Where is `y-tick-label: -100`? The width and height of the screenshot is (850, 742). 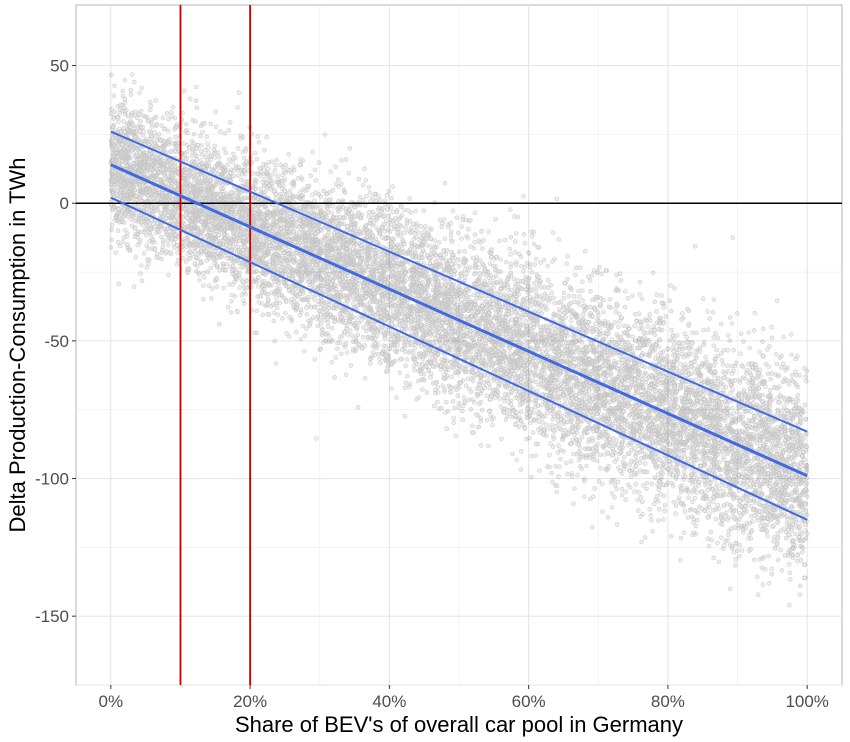
y-tick-label: -100 is located at coordinates (52, 479).